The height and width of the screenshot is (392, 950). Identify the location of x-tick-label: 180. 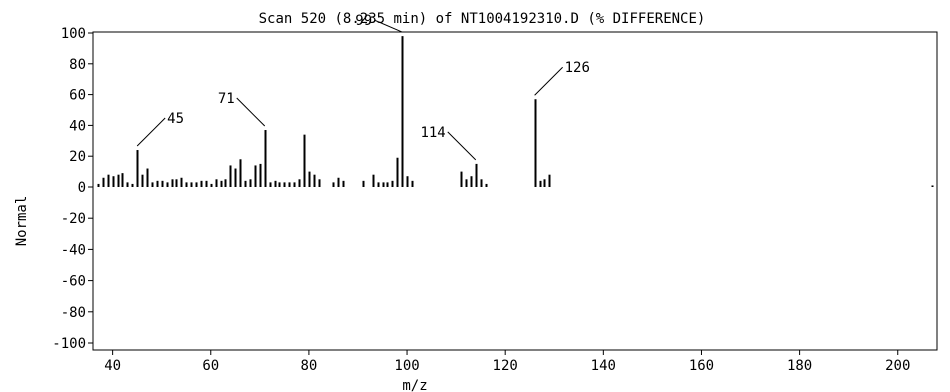
(799, 366).